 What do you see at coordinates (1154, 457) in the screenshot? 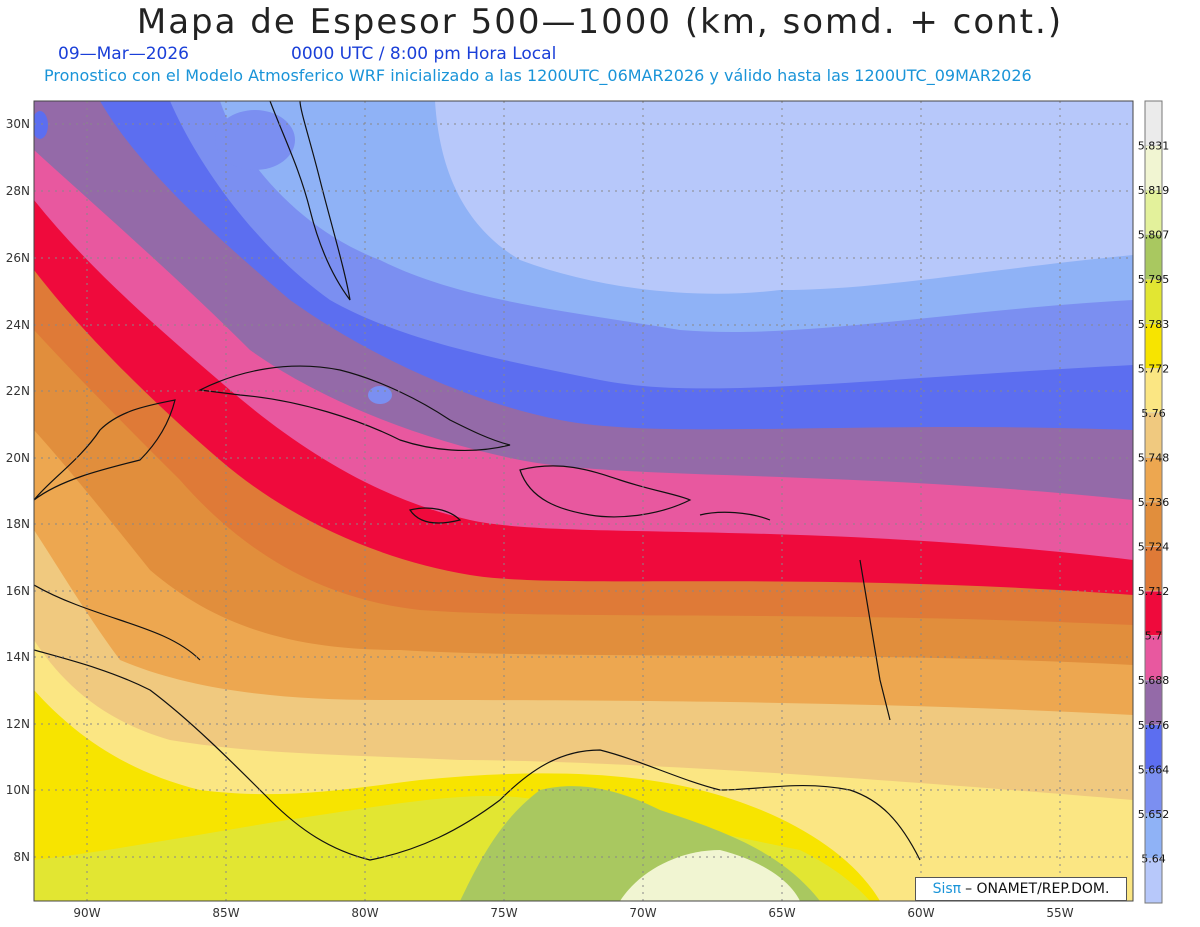
I see `legend-value: 5.748` at bounding box center [1154, 457].